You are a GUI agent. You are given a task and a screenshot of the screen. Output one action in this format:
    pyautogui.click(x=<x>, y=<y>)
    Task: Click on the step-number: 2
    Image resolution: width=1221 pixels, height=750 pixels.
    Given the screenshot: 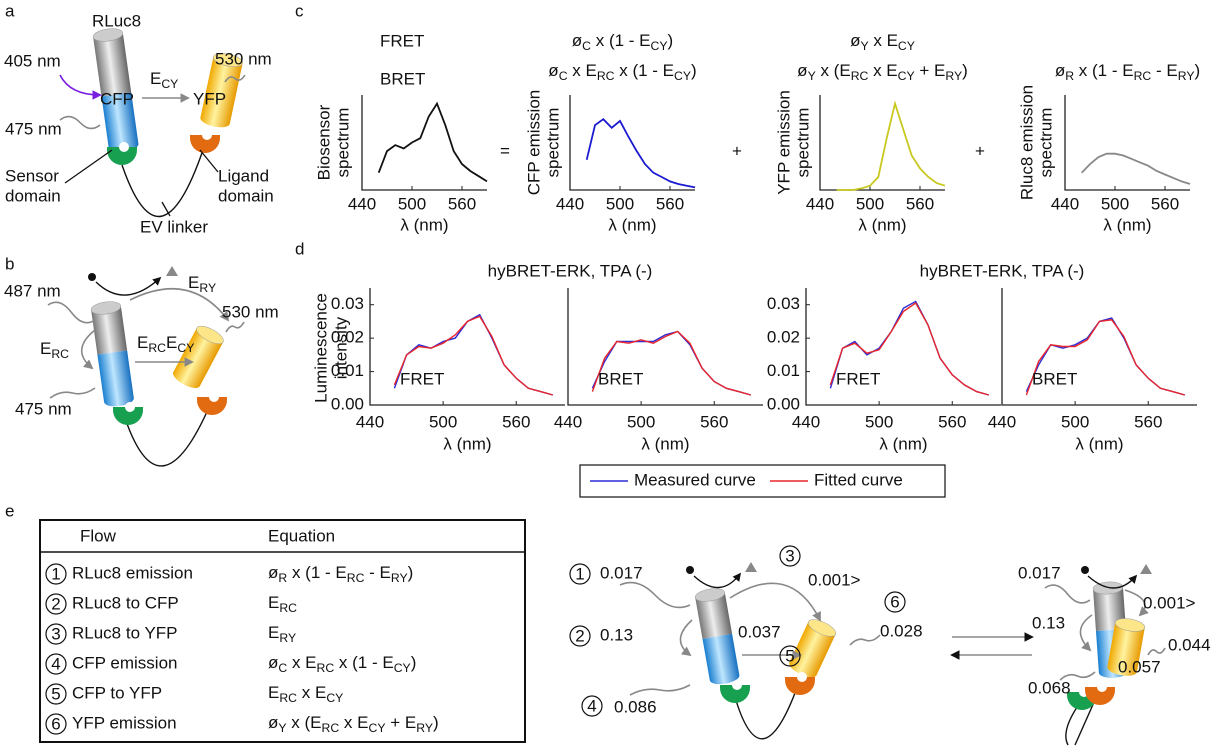 What is the action you would take?
    pyautogui.click(x=55, y=603)
    